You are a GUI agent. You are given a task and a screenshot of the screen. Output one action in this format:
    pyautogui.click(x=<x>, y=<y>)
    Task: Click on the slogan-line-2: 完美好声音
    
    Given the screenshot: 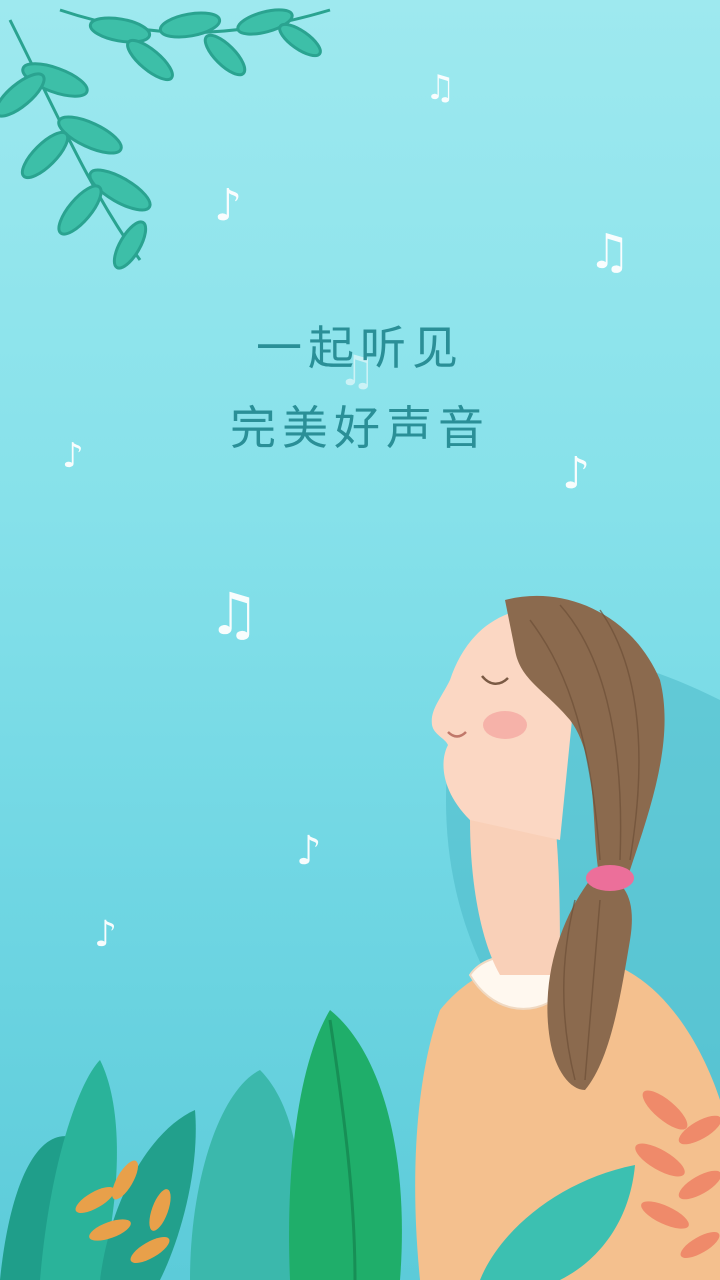 What is the action you would take?
    pyautogui.click(x=360, y=428)
    